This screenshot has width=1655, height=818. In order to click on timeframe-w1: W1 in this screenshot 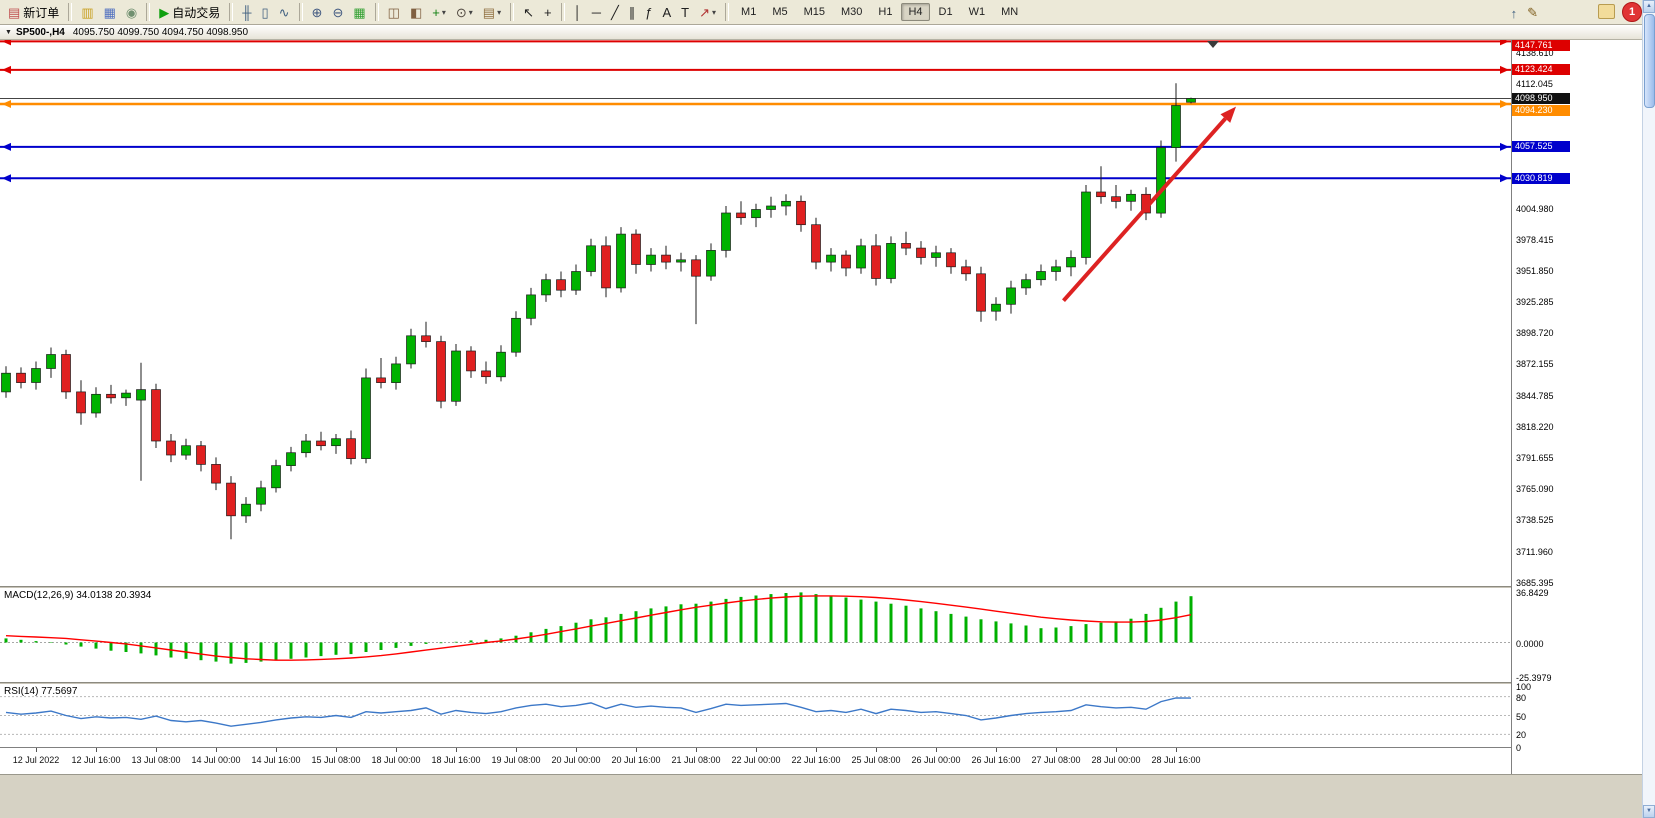, I will do `click(977, 12)`.